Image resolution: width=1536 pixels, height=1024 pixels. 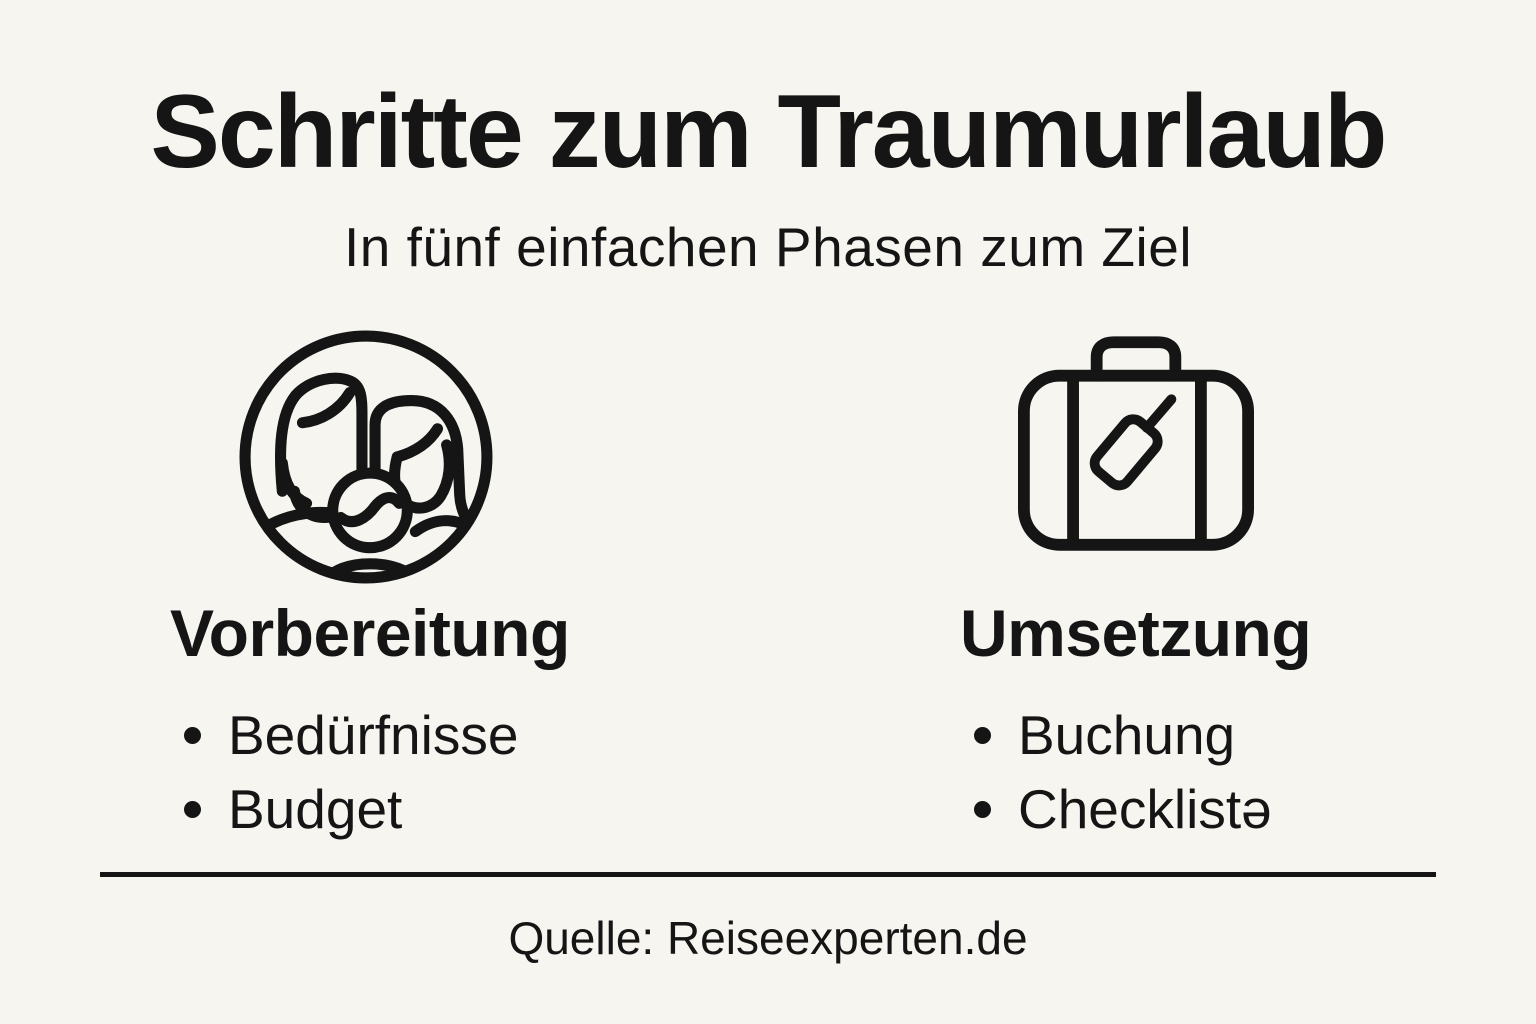 I want to click on list-item: Bedürfnisse, so click(x=344, y=735).